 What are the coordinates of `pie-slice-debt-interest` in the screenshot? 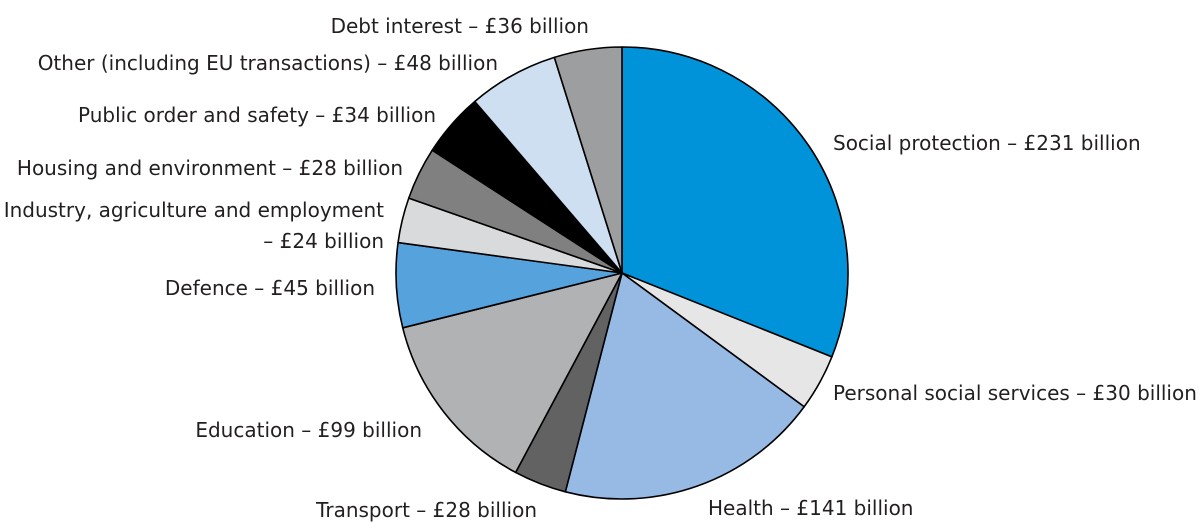 It's located at (588, 160).